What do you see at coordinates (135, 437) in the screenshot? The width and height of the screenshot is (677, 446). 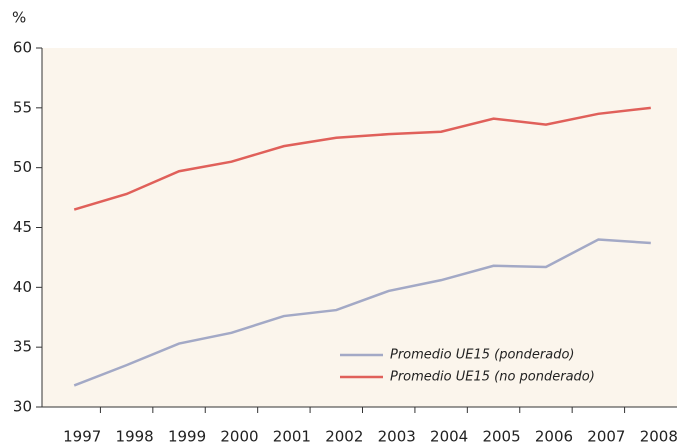 I see `x-tick-label: 1998` at bounding box center [135, 437].